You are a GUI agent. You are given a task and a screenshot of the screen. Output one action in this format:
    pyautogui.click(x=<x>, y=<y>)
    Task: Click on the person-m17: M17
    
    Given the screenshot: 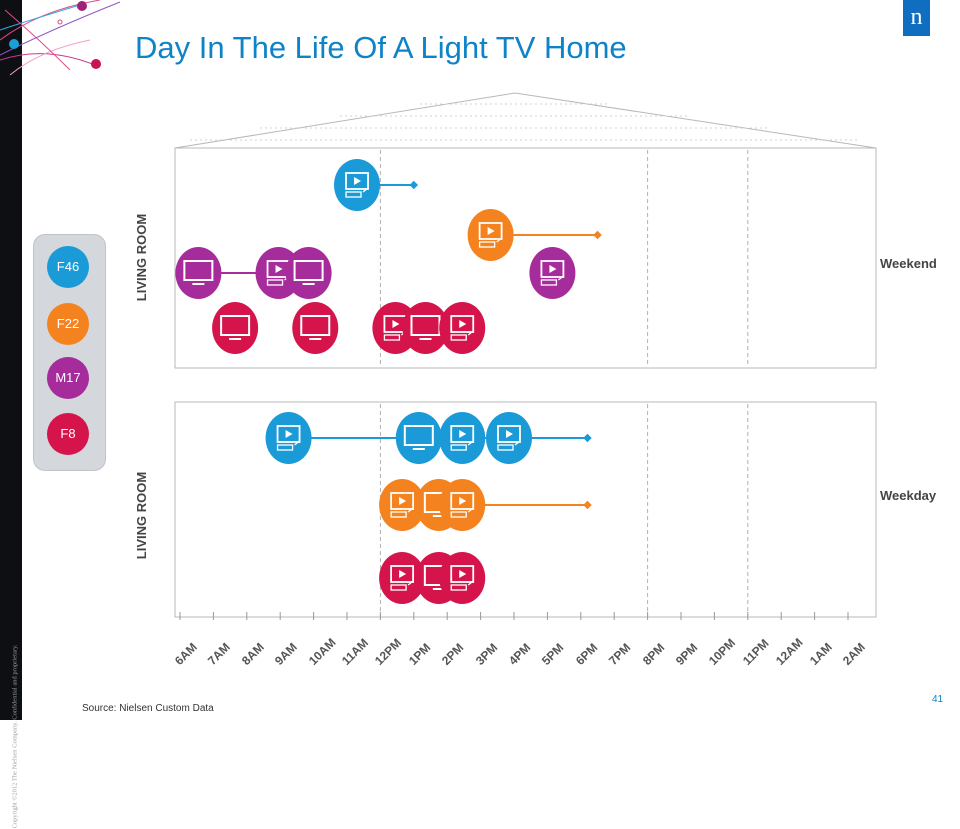 What is the action you would take?
    pyautogui.click(x=68, y=378)
    